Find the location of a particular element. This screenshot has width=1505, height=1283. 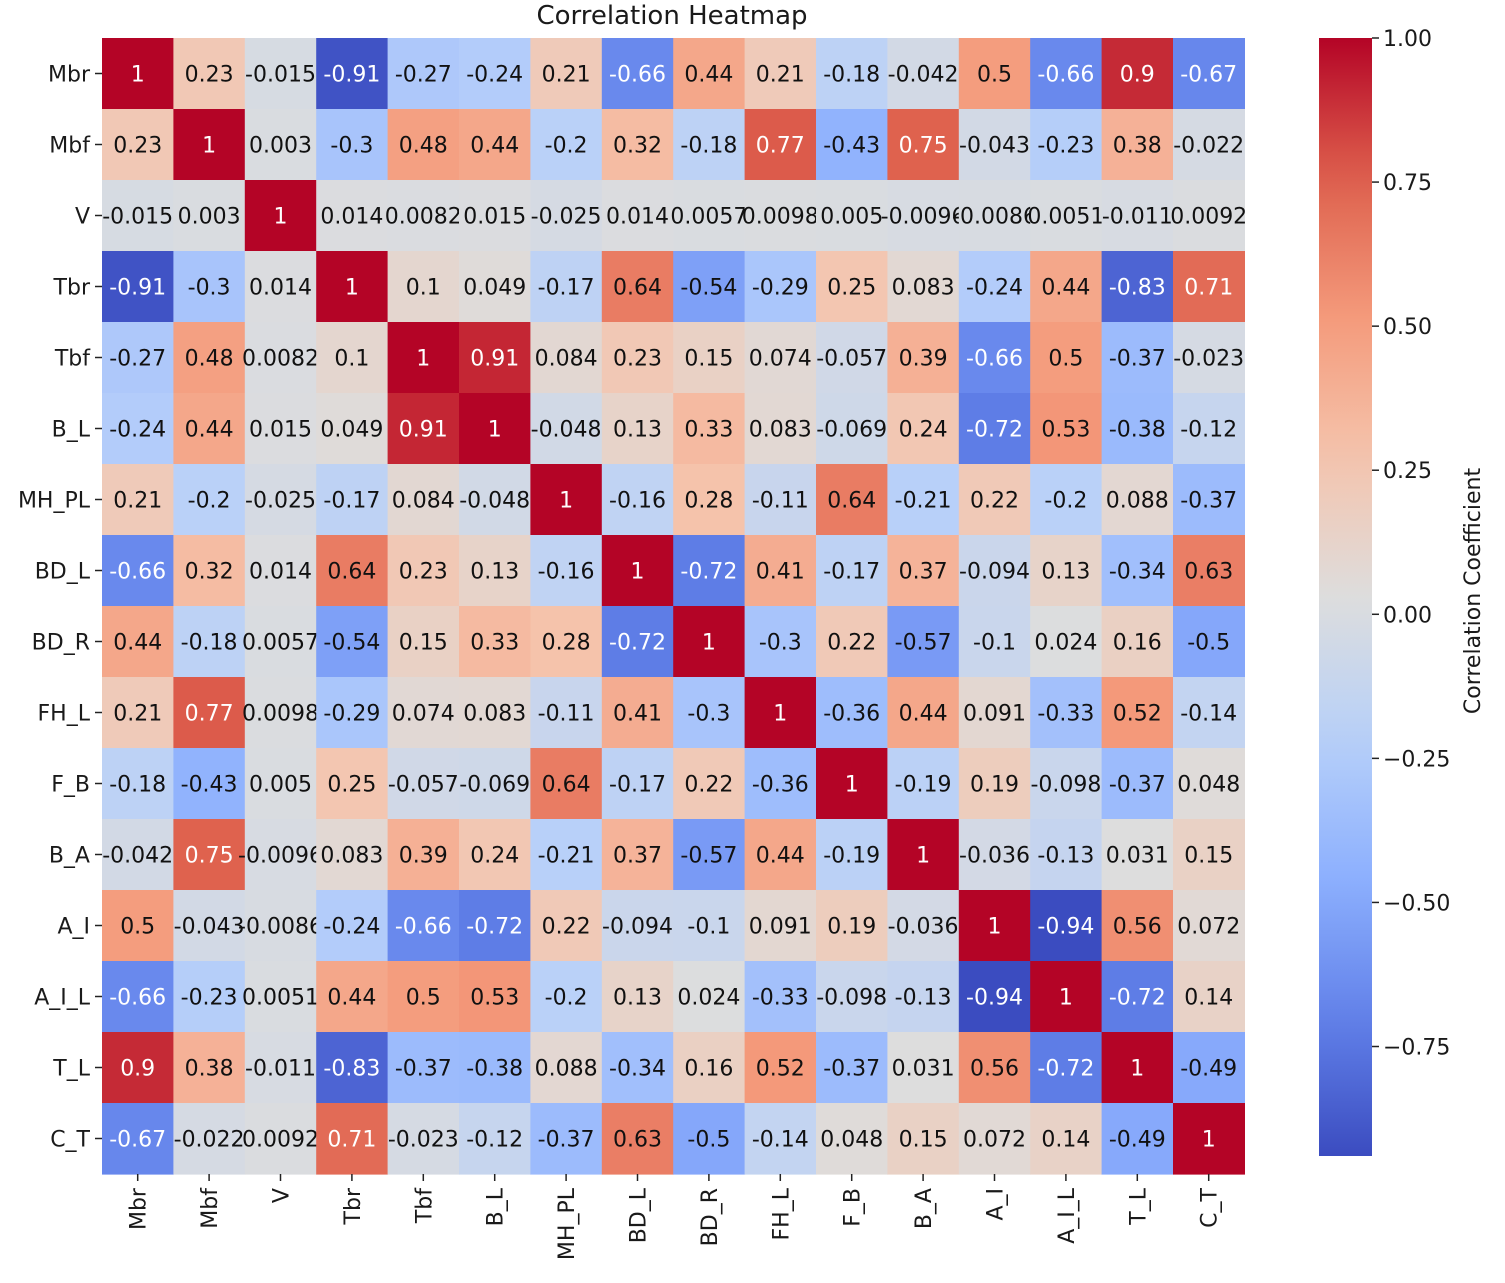

x-tick-label: MH_PL is located at coordinates (567, 1223).